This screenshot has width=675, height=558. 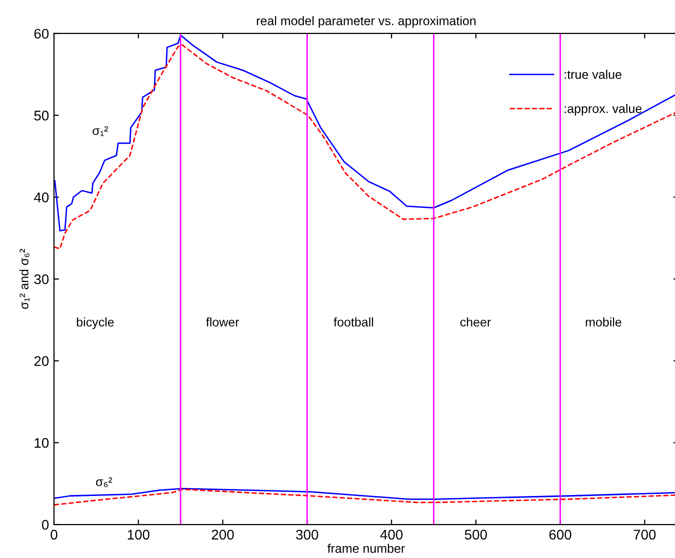 I want to click on legend-label: :approx. value, so click(x=603, y=110).